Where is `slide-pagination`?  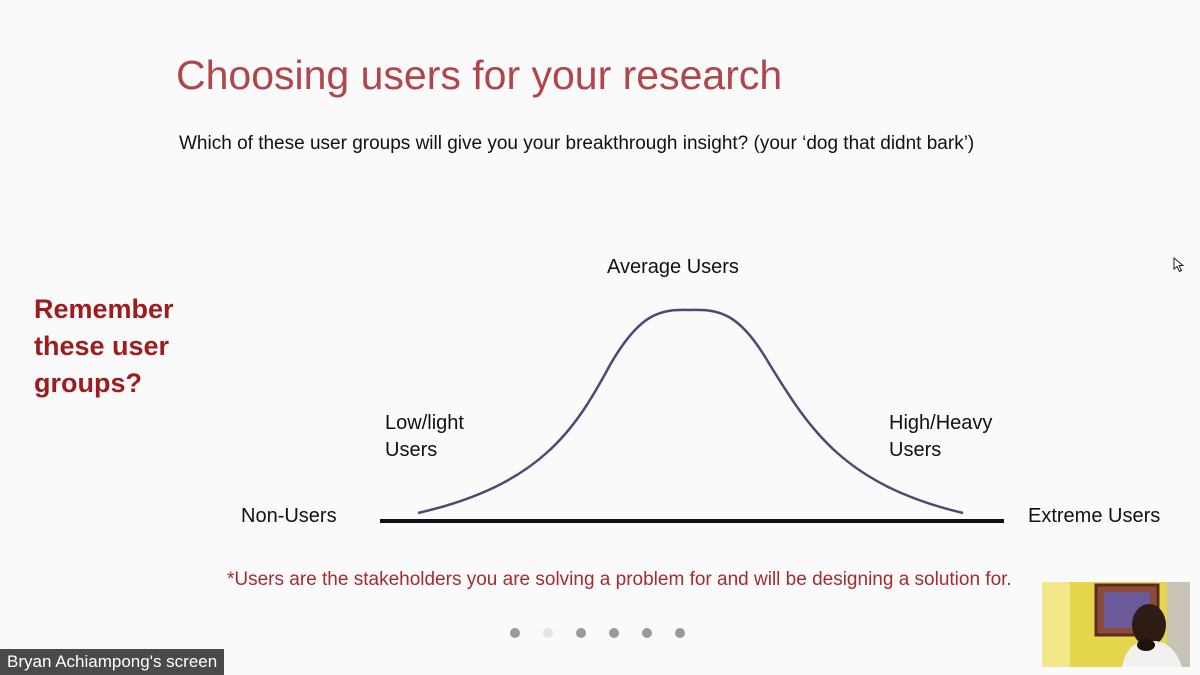
slide-pagination is located at coordinates (597, 633).